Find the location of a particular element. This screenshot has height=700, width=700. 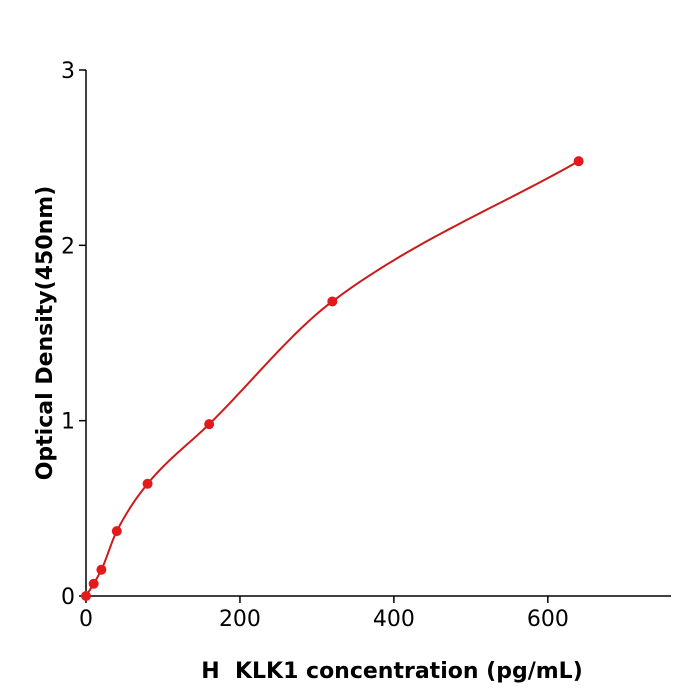

y-tick-label: 0 is located at coordinates (68, 597).